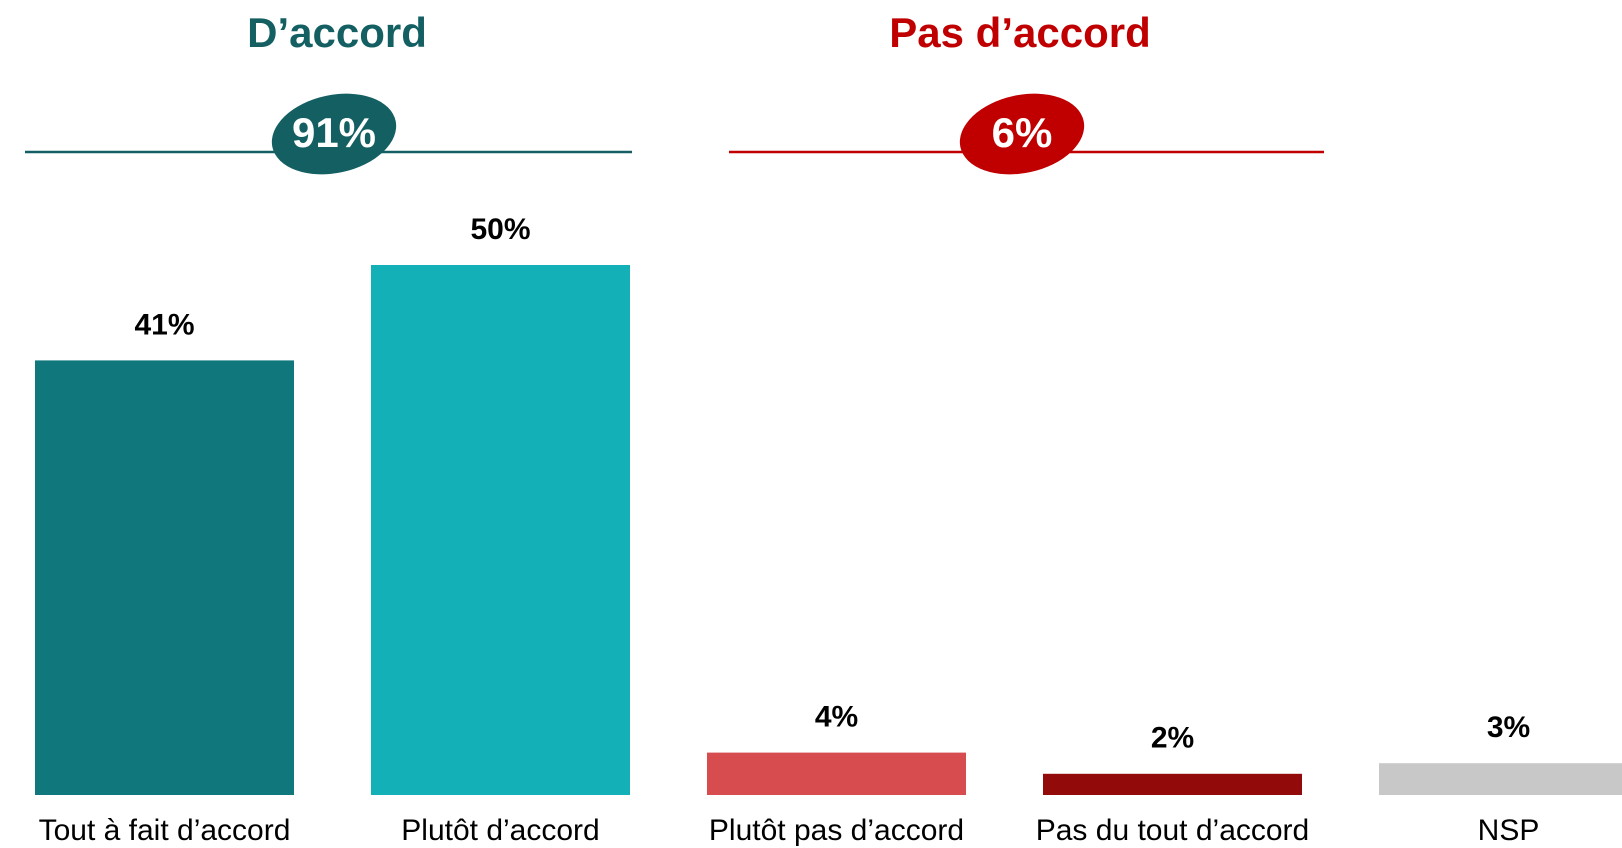 The height and width of the screenshot is (848, 1622). I want to click on x-tick-label: Pas du tout d’accord, so click(1173, 830).